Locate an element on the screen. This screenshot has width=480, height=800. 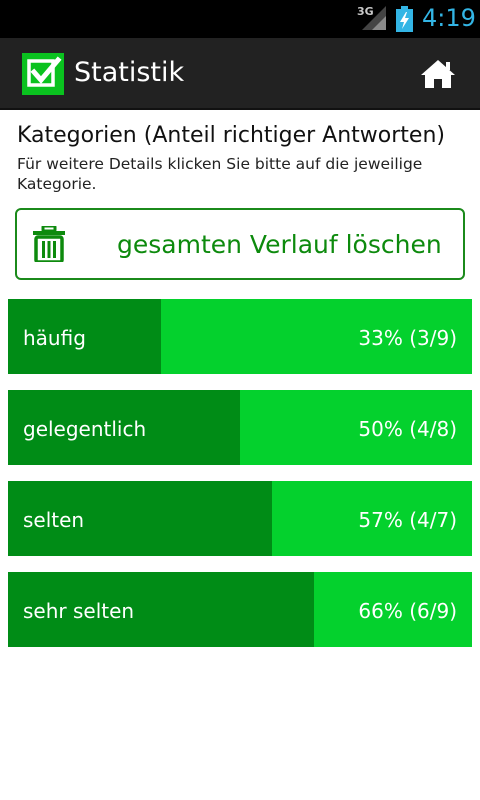
battery-charging-icon is located at coordinates (404, 19).